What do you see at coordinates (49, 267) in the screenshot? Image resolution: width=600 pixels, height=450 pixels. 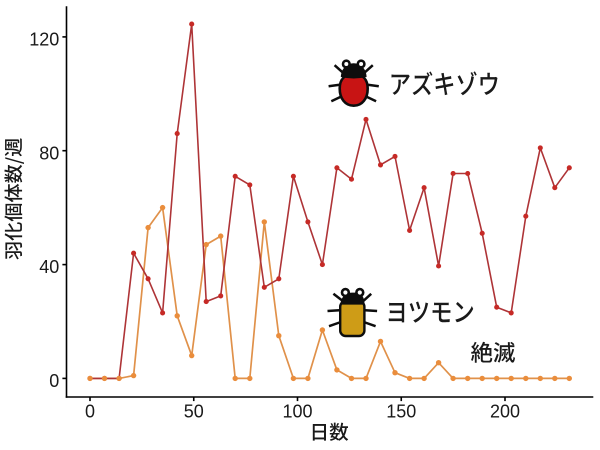 I see `svg-text: 40` at bounding box center [49, 267].